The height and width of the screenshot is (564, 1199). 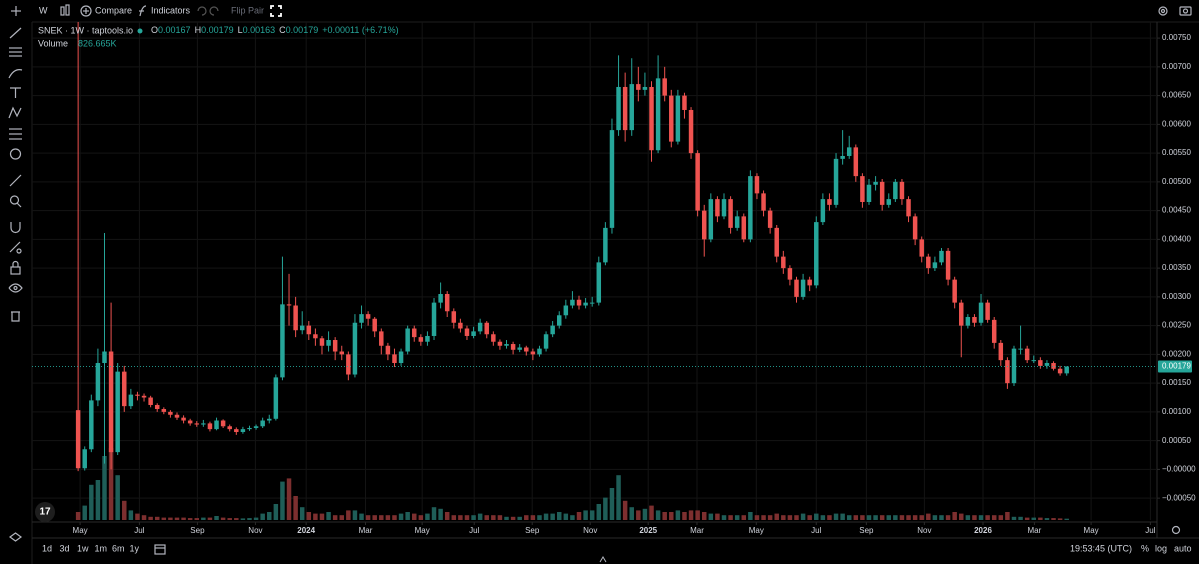 What do you see at coordinates (83, 548) in the screenshot?
I see `range-button: 1w` at bounding box center [83, 548].